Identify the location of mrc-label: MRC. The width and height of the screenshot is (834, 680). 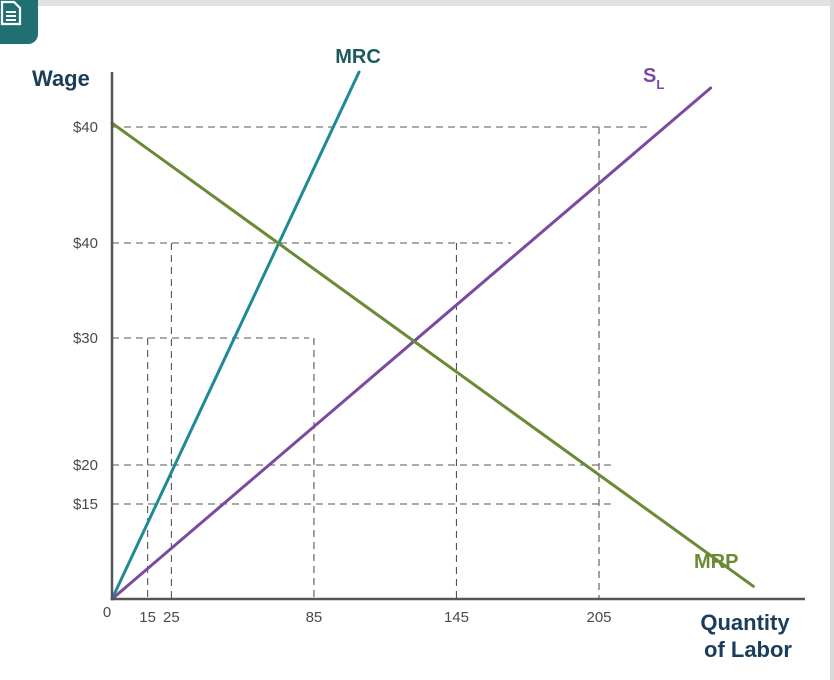
(358, 57).